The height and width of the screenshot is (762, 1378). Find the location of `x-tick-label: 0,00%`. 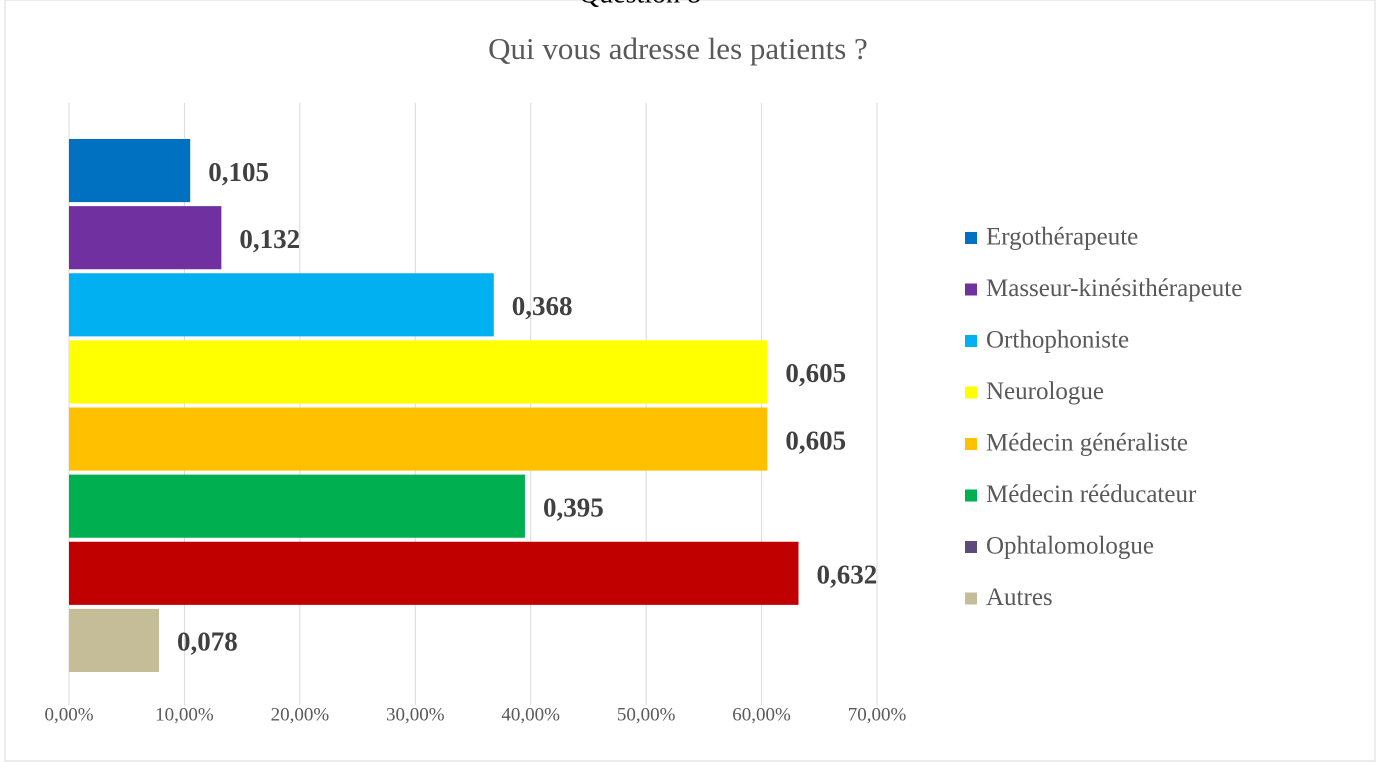

x-tick-label: 0,00% is located at coordinates (68, 714).